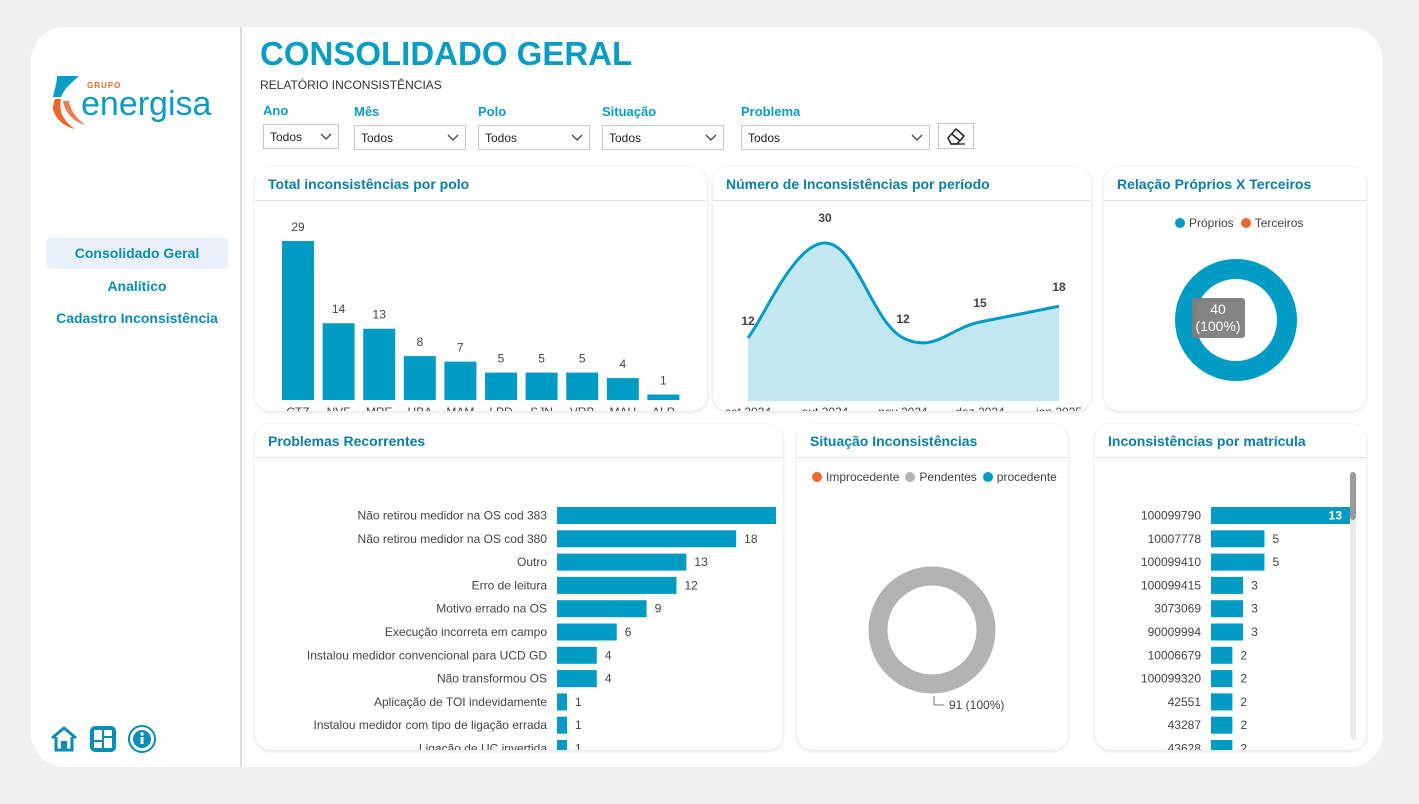 Image resolution: width=1419 pixels, height=804 pixels. What do you see at coordinates (338, 361) in the screenshot?
I see `bar-nvf` at bounding box center [338, 361].